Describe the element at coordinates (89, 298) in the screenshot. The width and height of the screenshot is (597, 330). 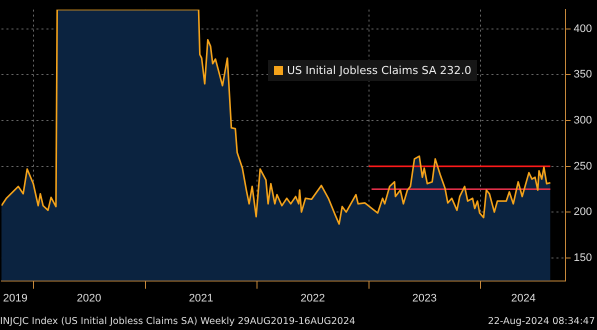
I see `x-tick-label: 2020` at that location.